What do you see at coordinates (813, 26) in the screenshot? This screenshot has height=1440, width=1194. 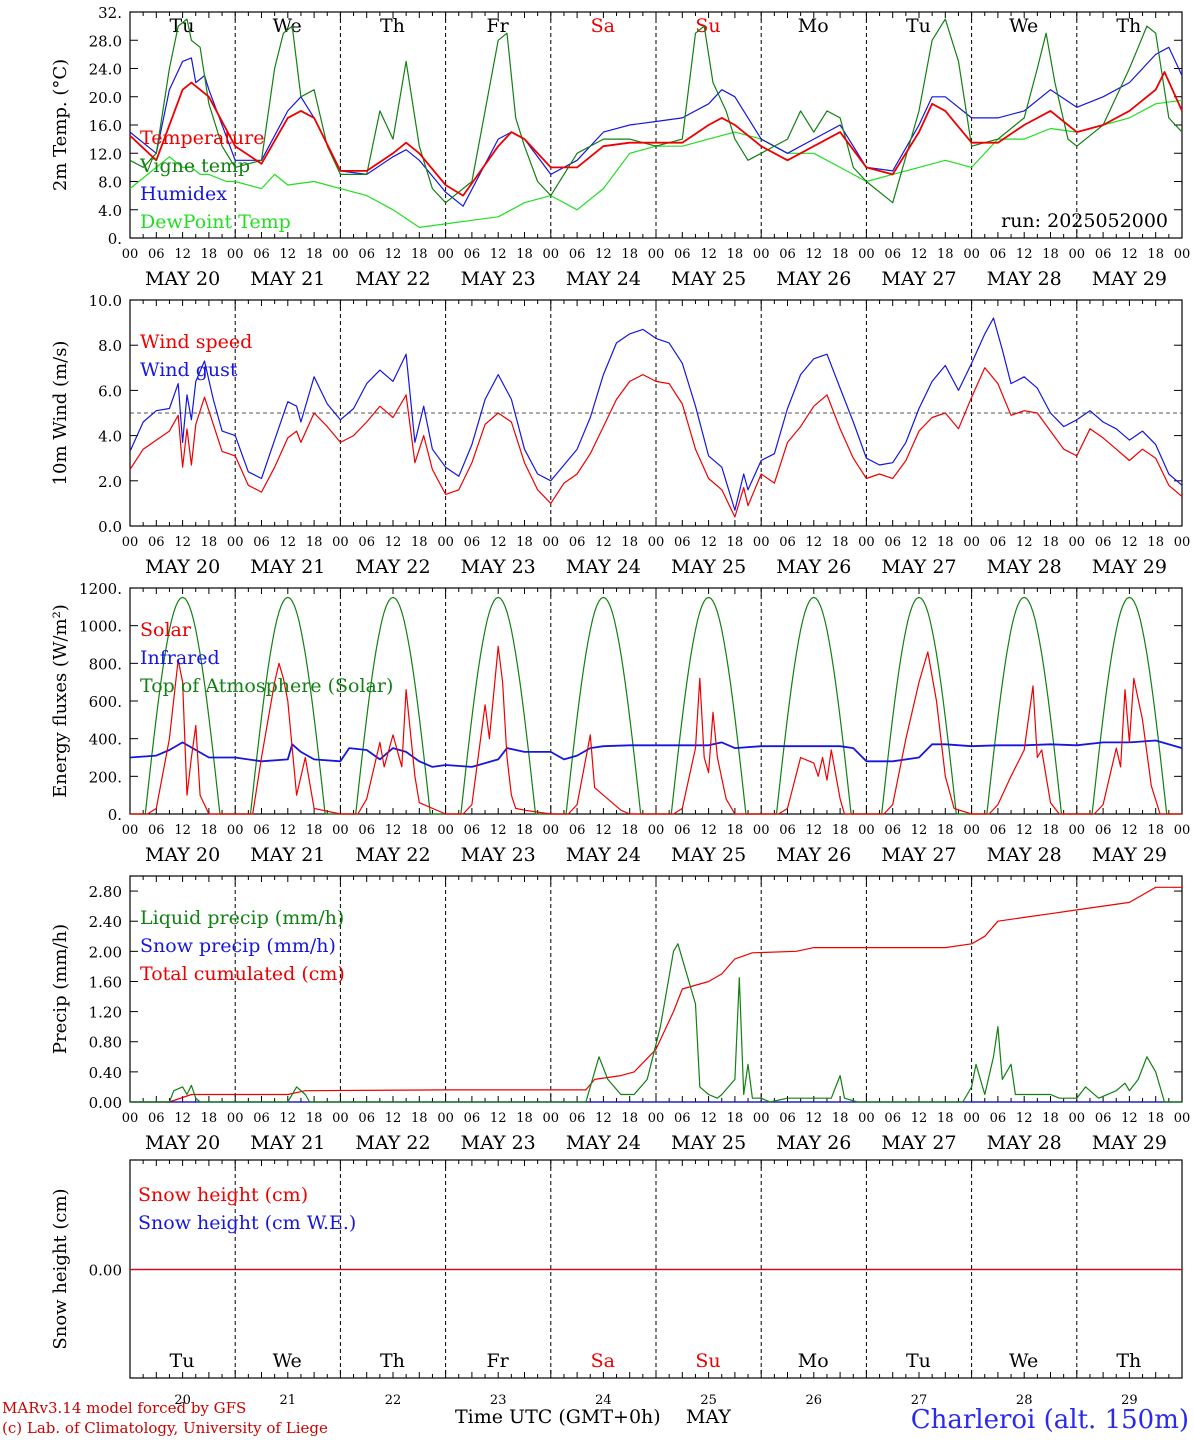 I see `day-label: Mo` at bounding box center [813, 26].